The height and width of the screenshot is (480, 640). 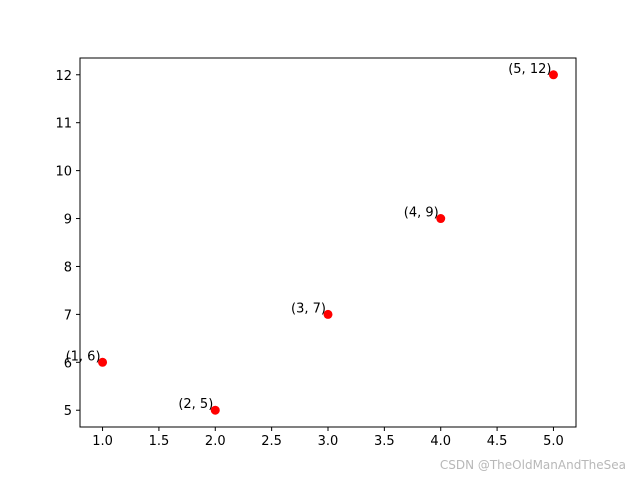 I want to click on y-tick-label: 8, so click(x=68, y=267).